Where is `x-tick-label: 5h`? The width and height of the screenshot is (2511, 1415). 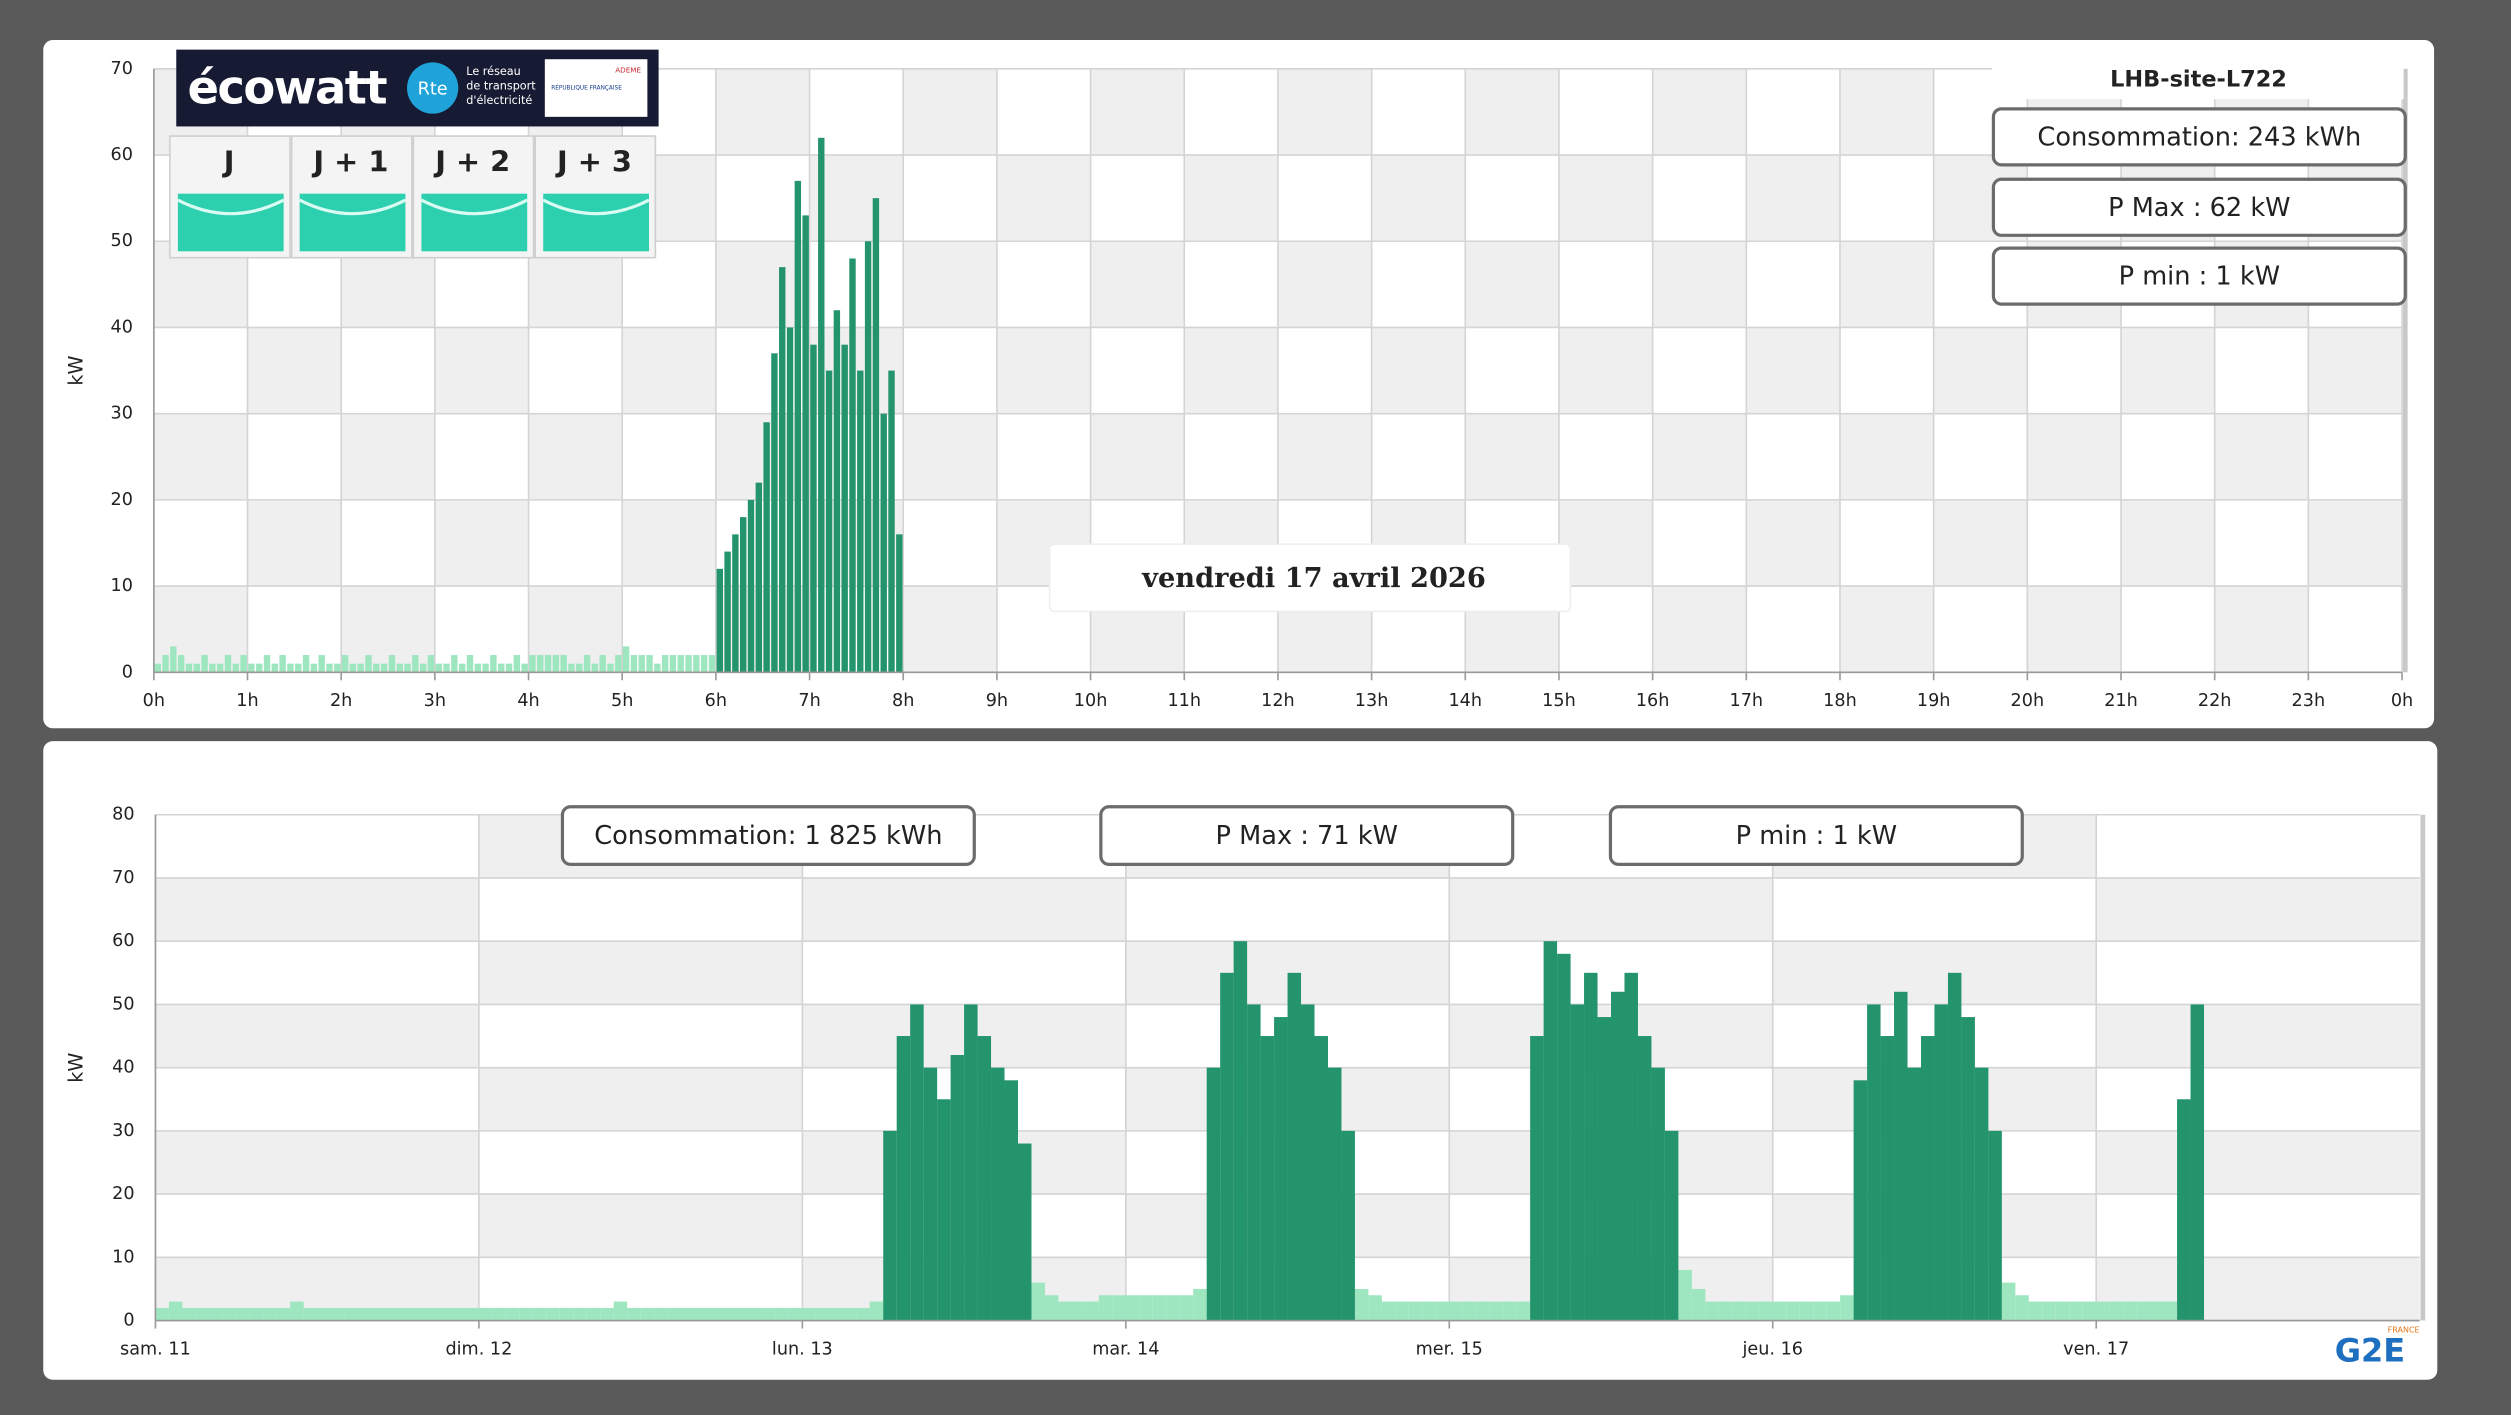 x-tick-label: 5h is located at coordinates (622, 701).